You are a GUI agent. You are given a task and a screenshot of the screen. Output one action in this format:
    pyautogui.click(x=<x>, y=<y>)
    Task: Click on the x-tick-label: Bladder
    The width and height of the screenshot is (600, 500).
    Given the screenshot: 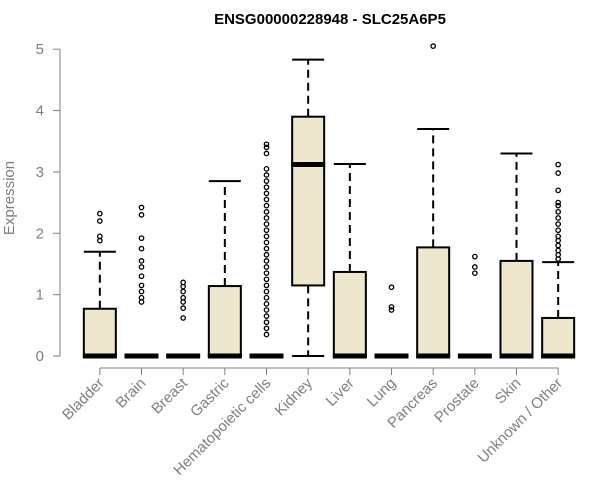 What is the action you would take?
    pyautogui.click(x=83, y=399)
    